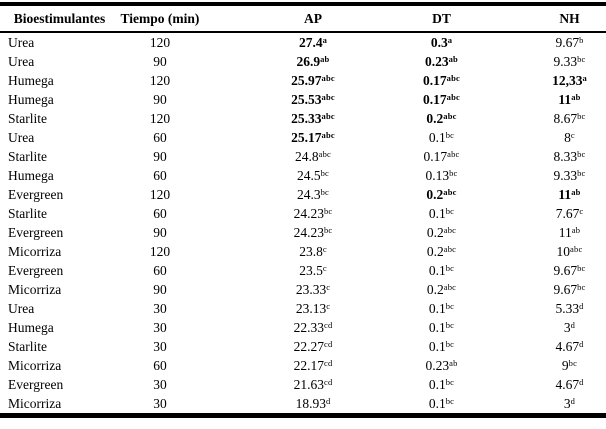 This screenshot has width=606, height=429. Describe the element at coordinates (313, 327) in the screenshot. I see `cell-ap: 22.33cd` at that location.